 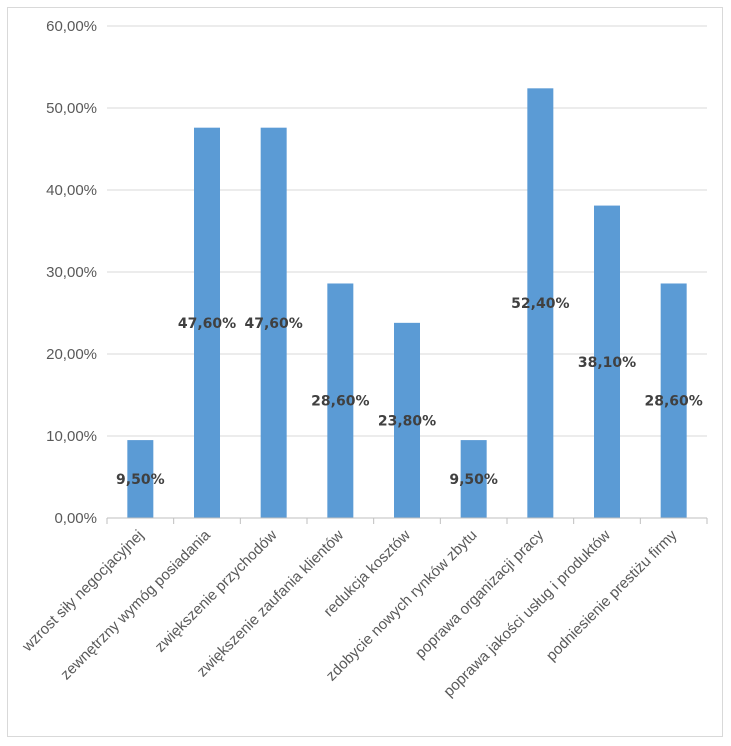 What do you see at coordinates (71, 108) in the screenshot?
I see `y-tick-label: 50,00%` at bounding box center [71, 108].